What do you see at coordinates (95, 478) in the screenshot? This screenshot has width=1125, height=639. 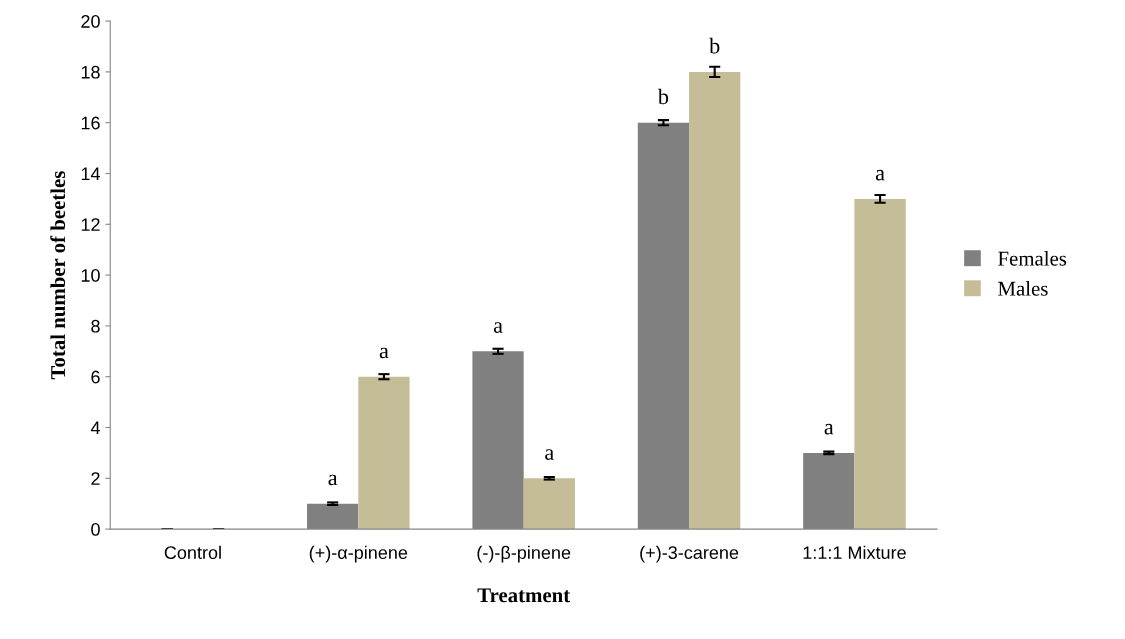 I see `y-tick-label: 2` at bounding box center [95, 478].